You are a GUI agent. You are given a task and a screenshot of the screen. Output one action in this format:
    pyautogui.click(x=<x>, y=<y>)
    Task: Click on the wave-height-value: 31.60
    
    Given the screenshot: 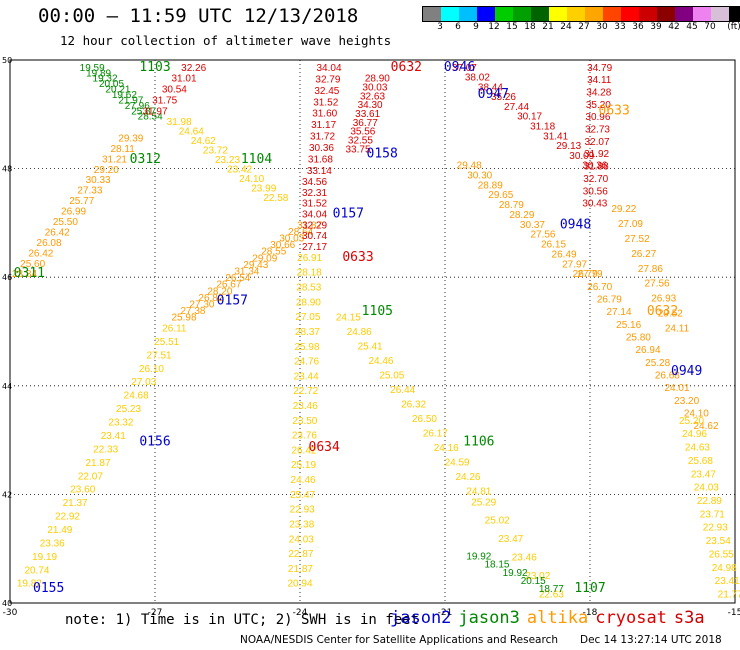 What is the action you would take?
    pyautogui.click(x=324, y=114)
    